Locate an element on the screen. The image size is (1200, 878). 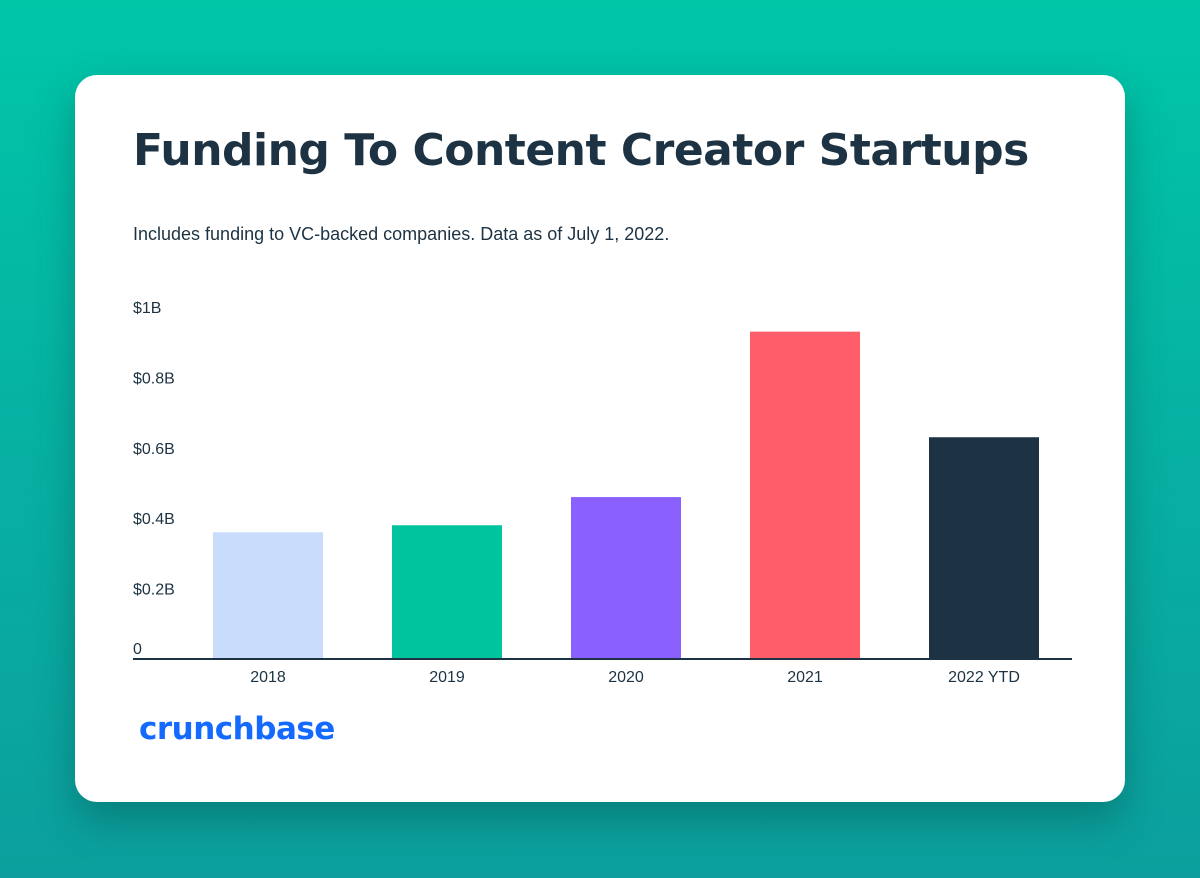
y-tick-label: $0.2B is located at coordinates (154, 590).